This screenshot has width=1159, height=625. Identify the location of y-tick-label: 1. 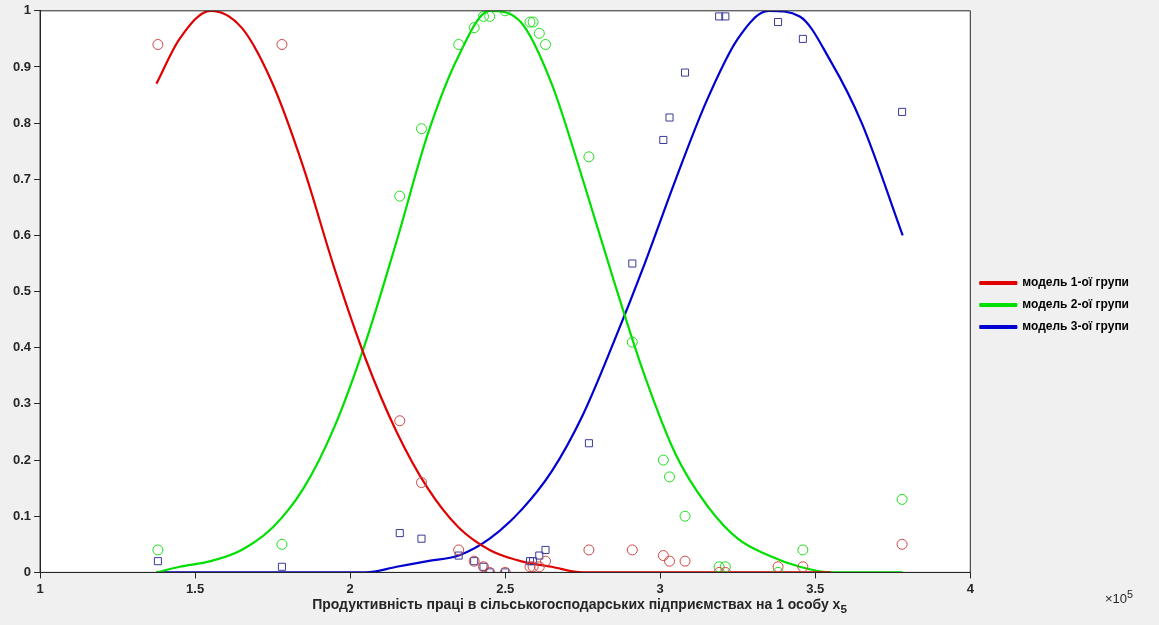
(27, 10).